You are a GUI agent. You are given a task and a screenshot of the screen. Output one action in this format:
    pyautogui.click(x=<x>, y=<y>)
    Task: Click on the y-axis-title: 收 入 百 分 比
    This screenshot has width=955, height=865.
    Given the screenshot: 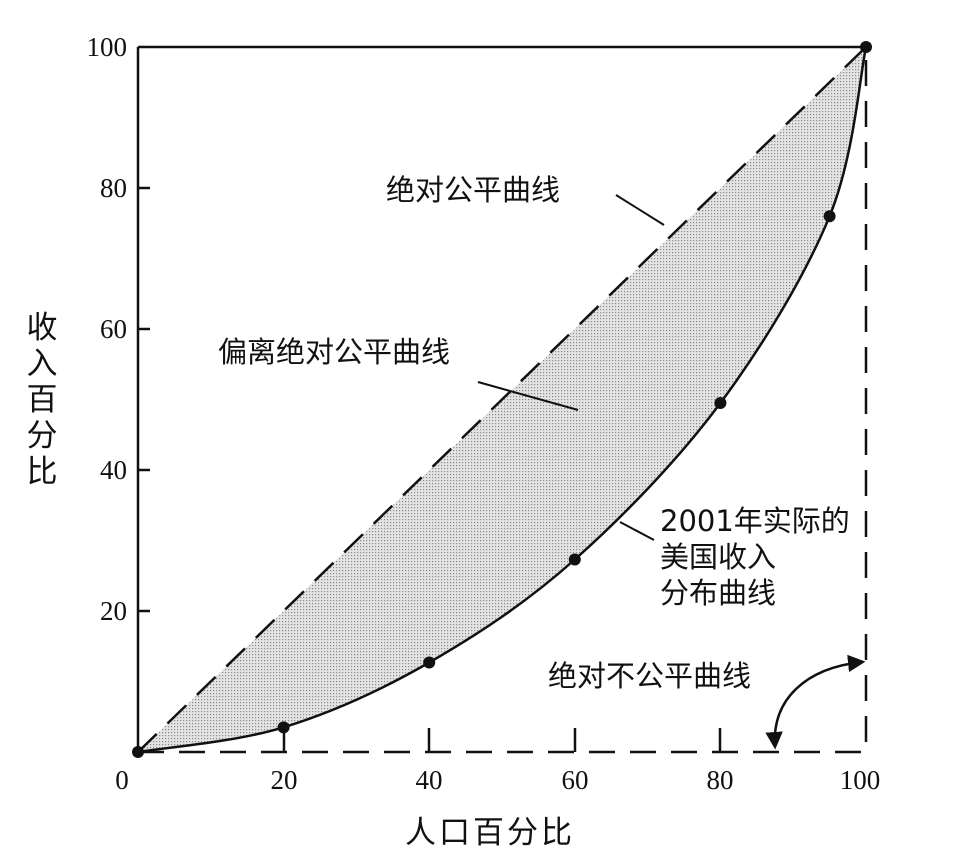 What is the action you would take?
    pyautogui.click(x=42, y=400)
    